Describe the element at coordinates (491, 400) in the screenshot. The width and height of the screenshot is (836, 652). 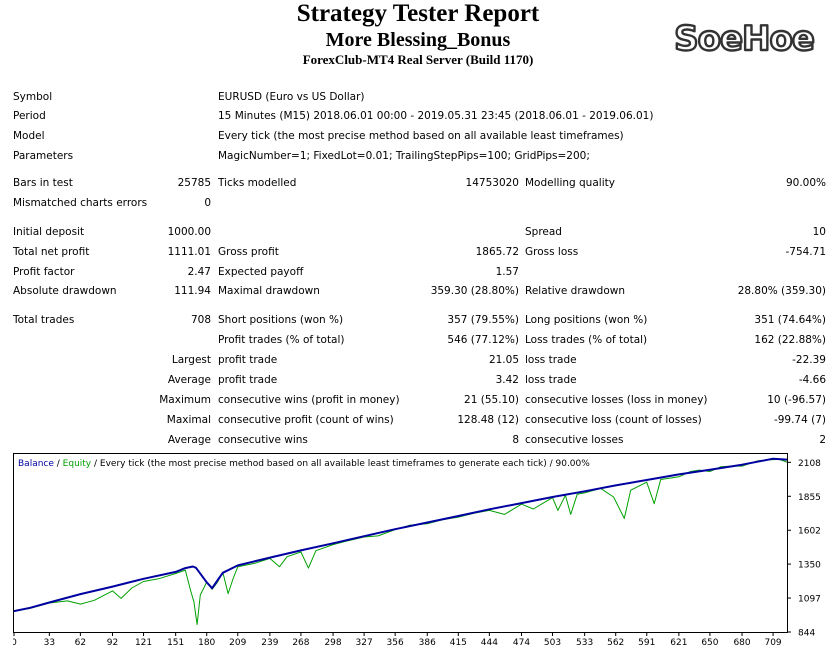
I see `max-cons-wins-value: 21 (55.10)` at that location.